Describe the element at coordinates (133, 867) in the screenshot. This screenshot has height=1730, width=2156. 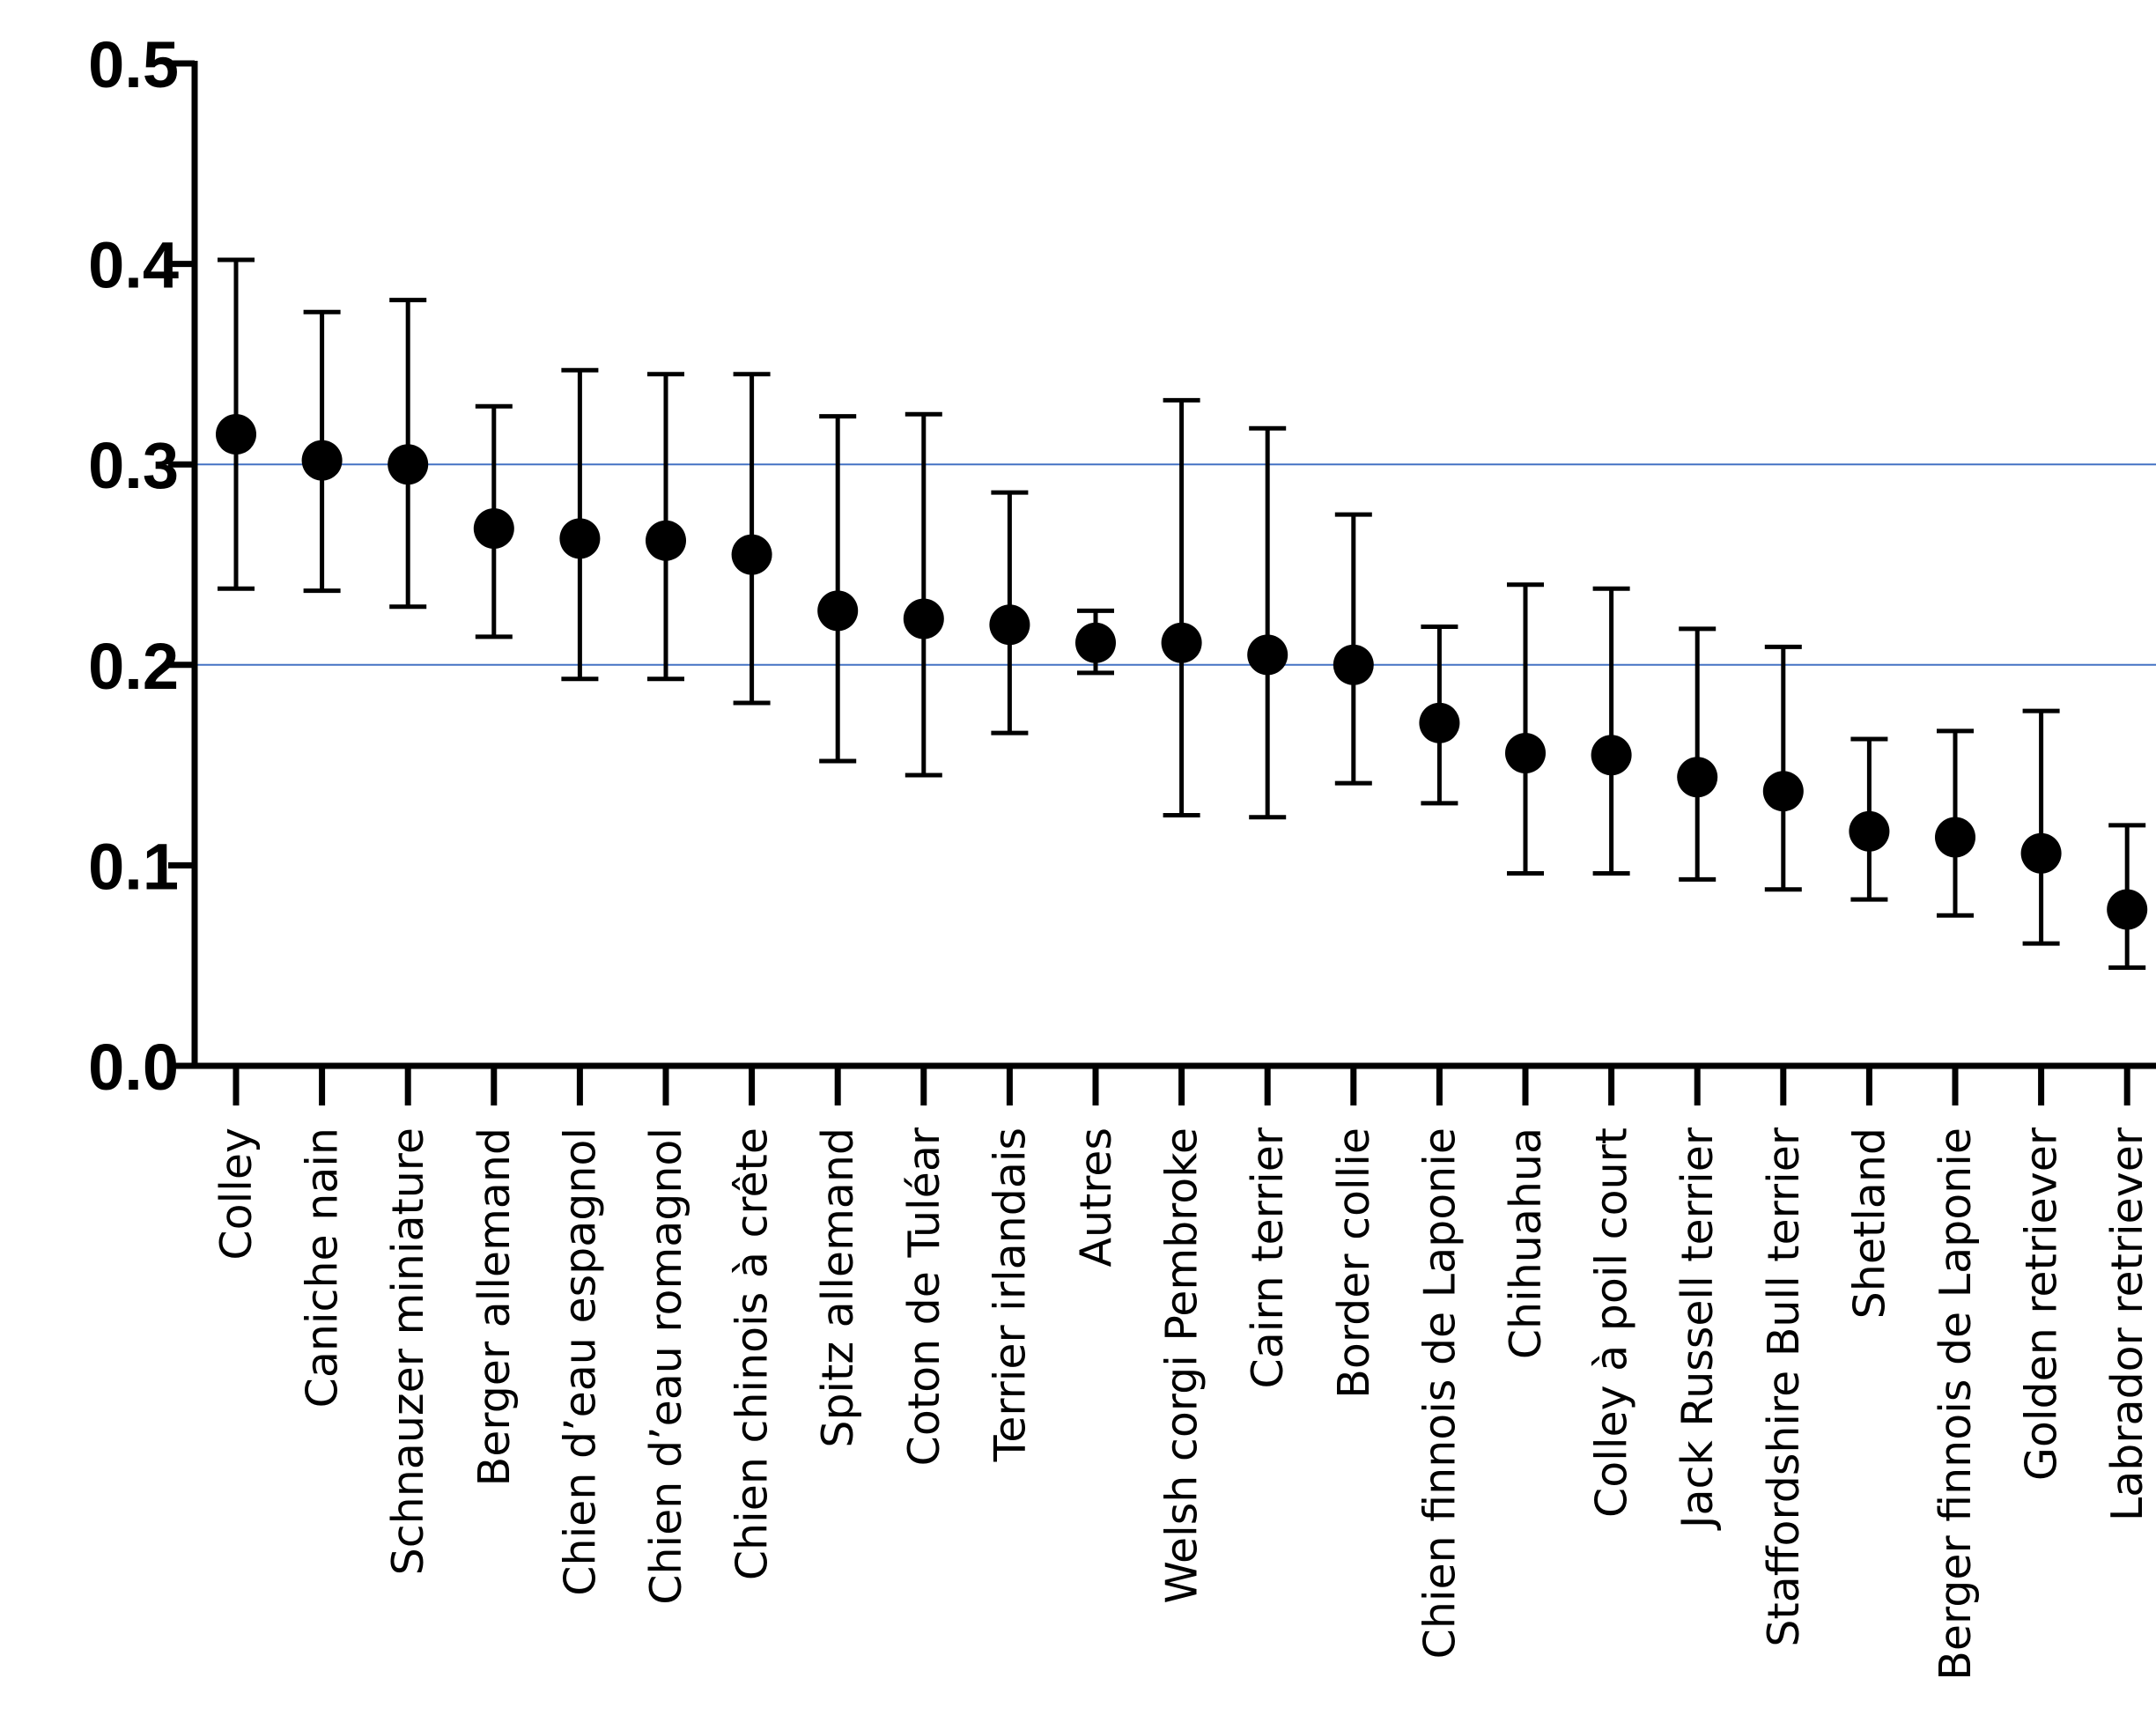
I see `y-tick-label: 0.1` at that location.